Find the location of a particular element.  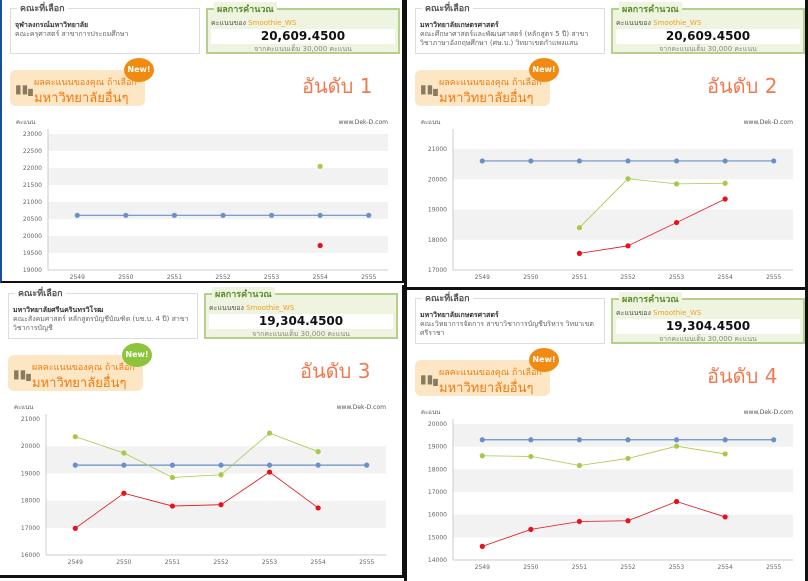

banner-line1: ผลคะแนนของคุณ ถ้าเลือก is located at coordinates (85, 83).